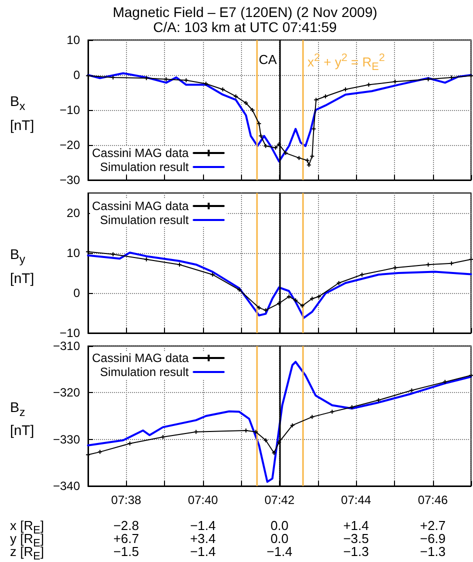  I want to click on y-tick-label: −30, so click(70, 180).